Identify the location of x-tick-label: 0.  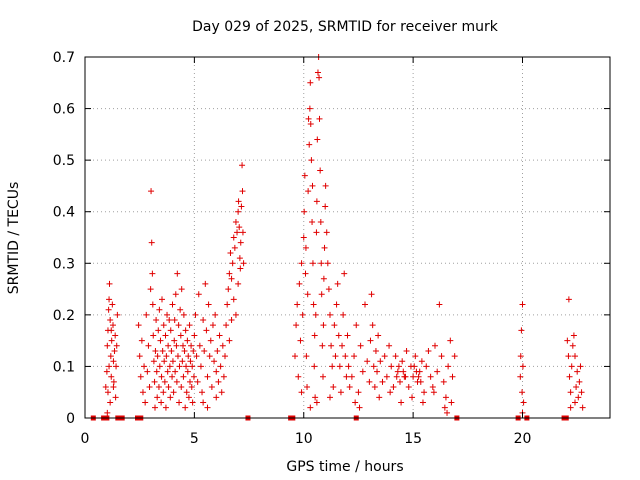
(85, 439).